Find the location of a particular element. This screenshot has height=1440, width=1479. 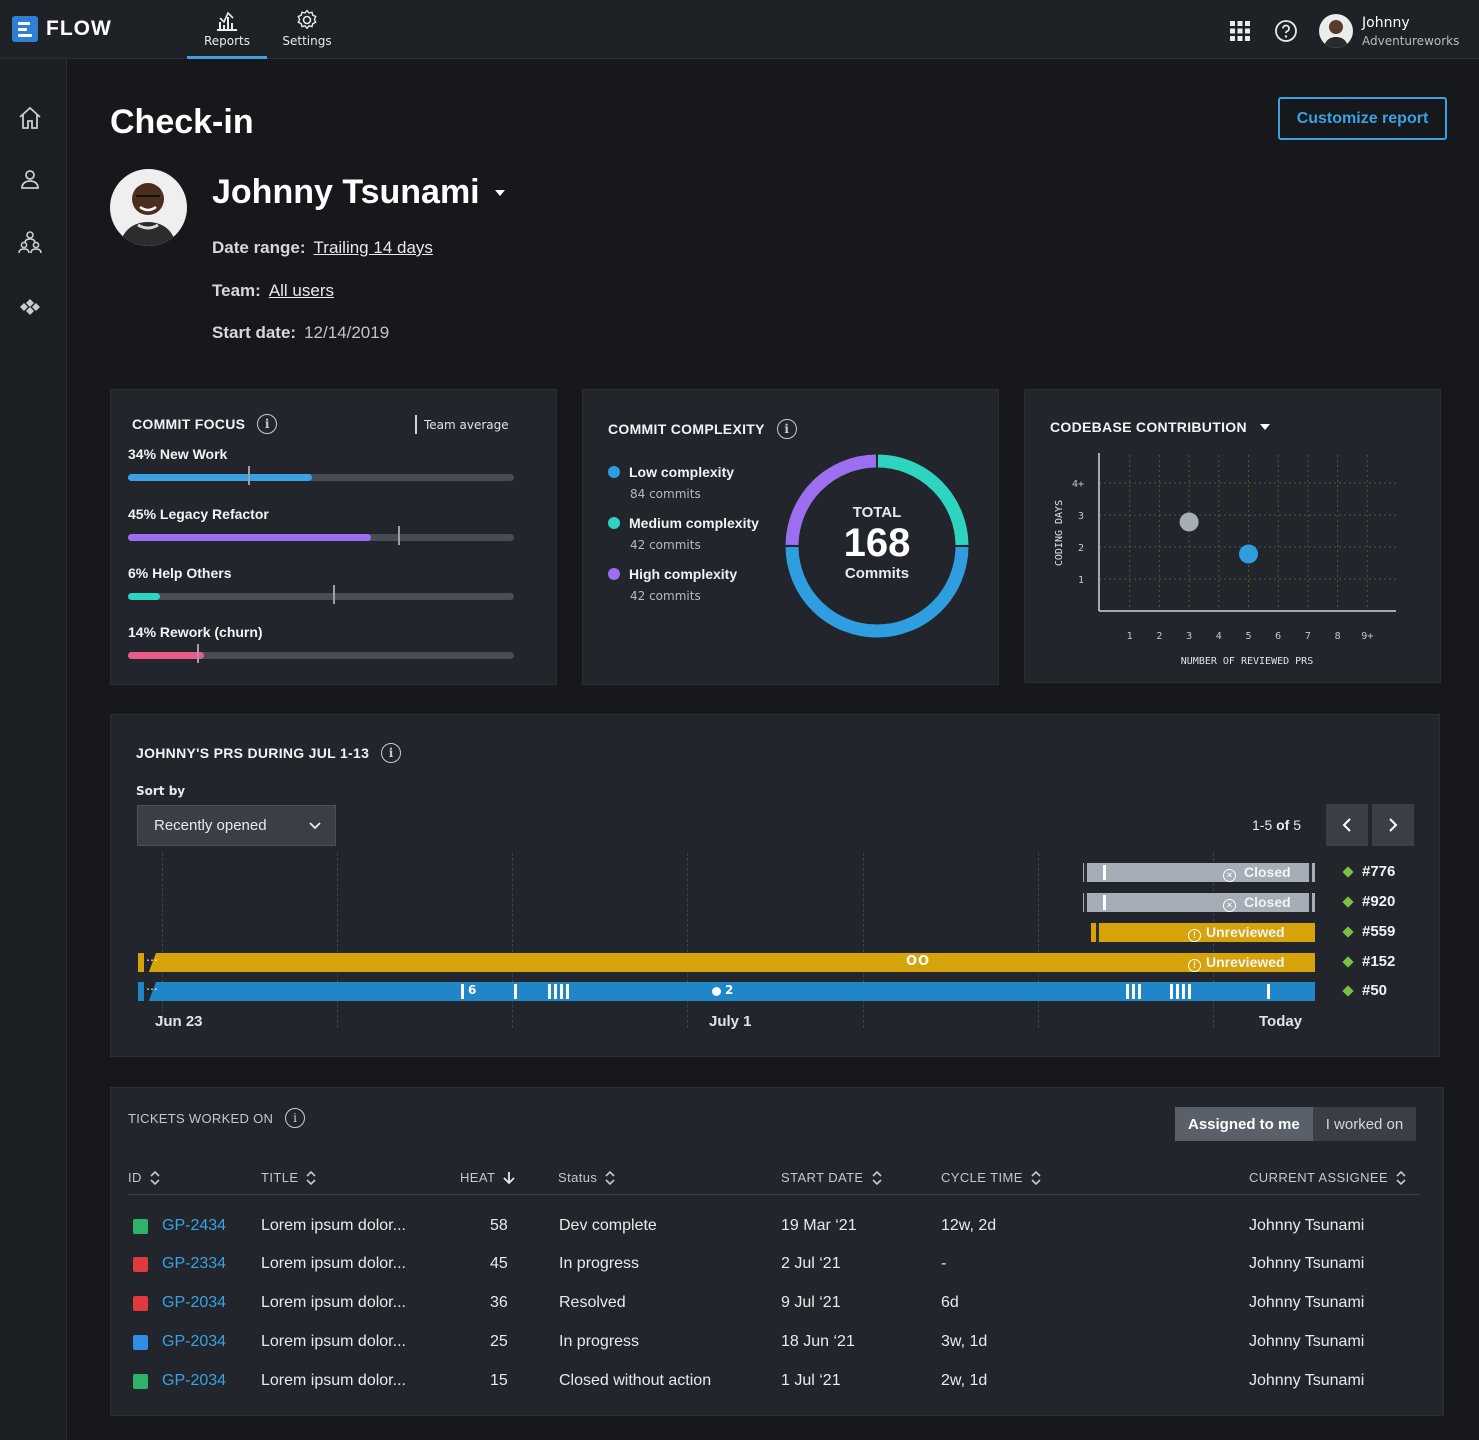

sort-select: Recently opened is located at coordinates (236, 825).